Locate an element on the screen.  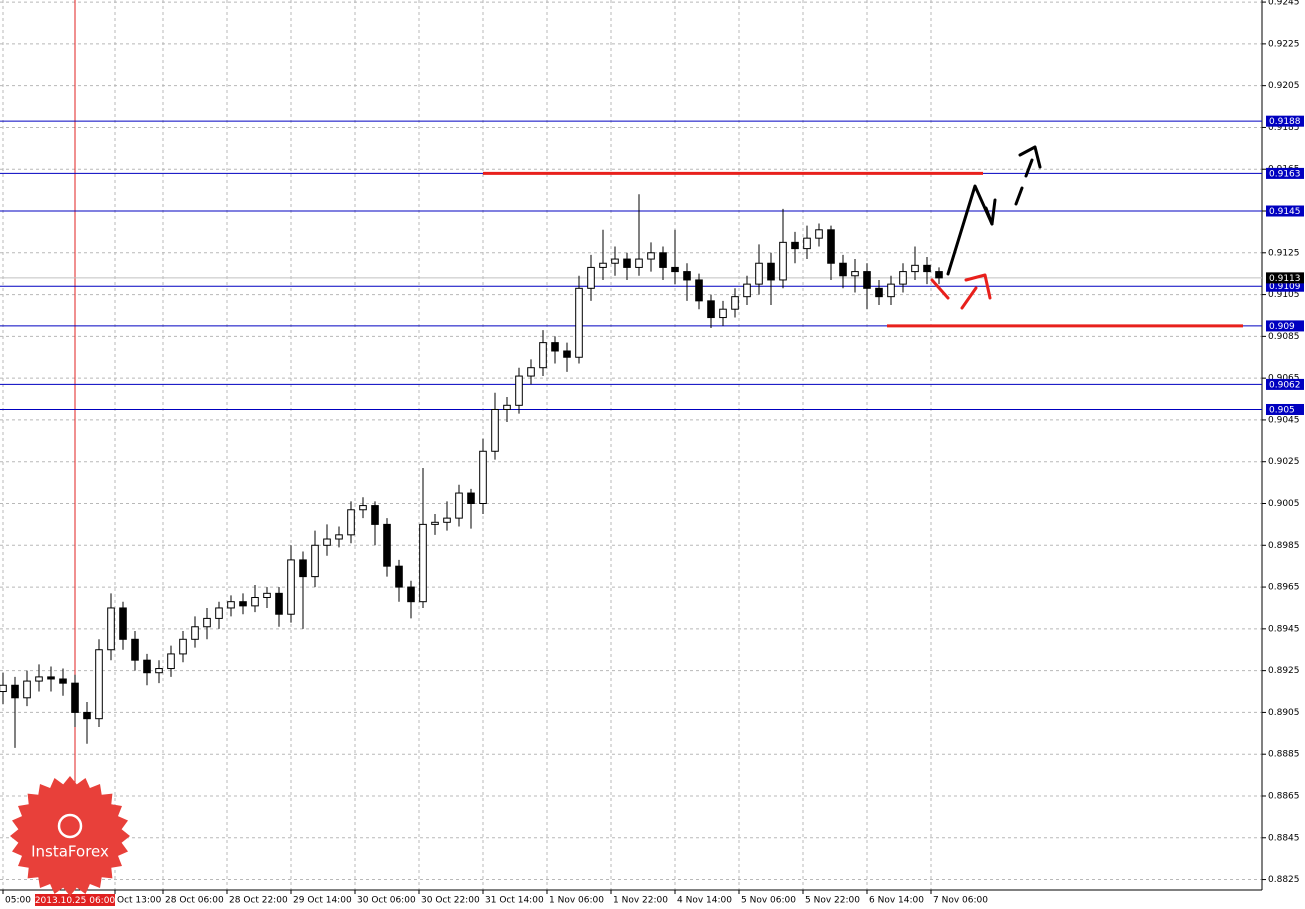
cursor-label: 2013.10.25 06:00 is located at coordinates (75, 901).